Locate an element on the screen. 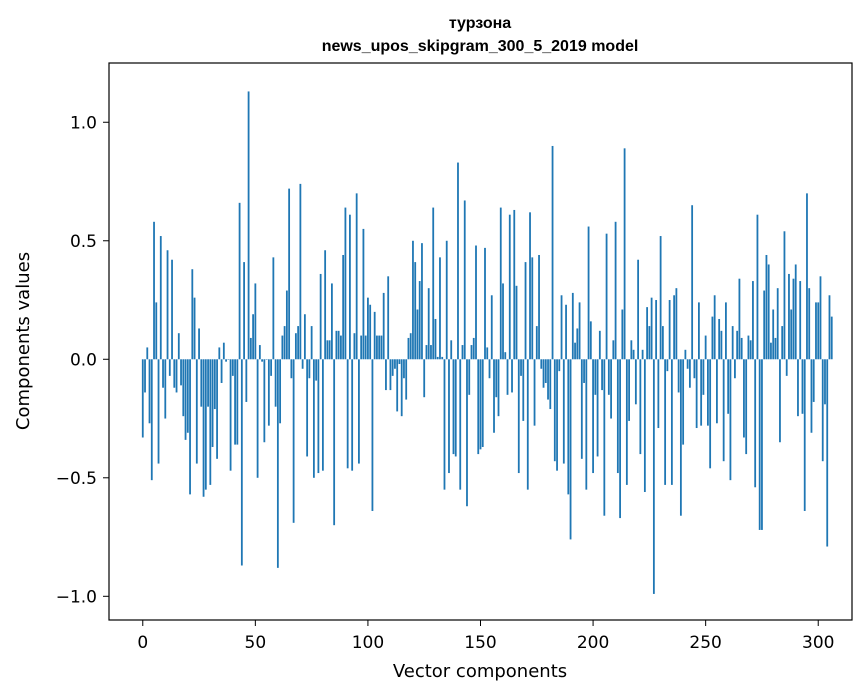 This screenshot has width=867, height=696. x-tick-label: 200 is located at coordinates (593, 643).